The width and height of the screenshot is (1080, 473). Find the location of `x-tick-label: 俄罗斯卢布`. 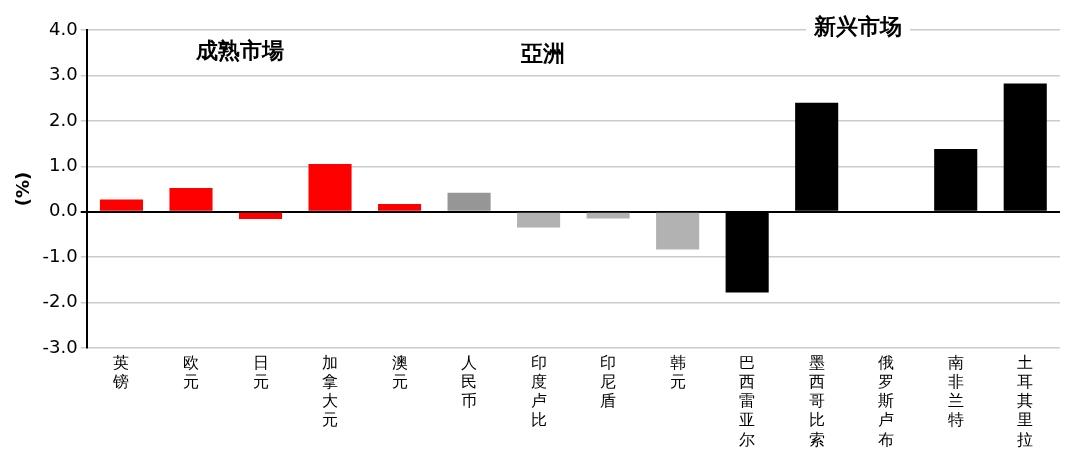

x-tick-label: 俄罗斯卢布 is located at coordinates (886, 400).